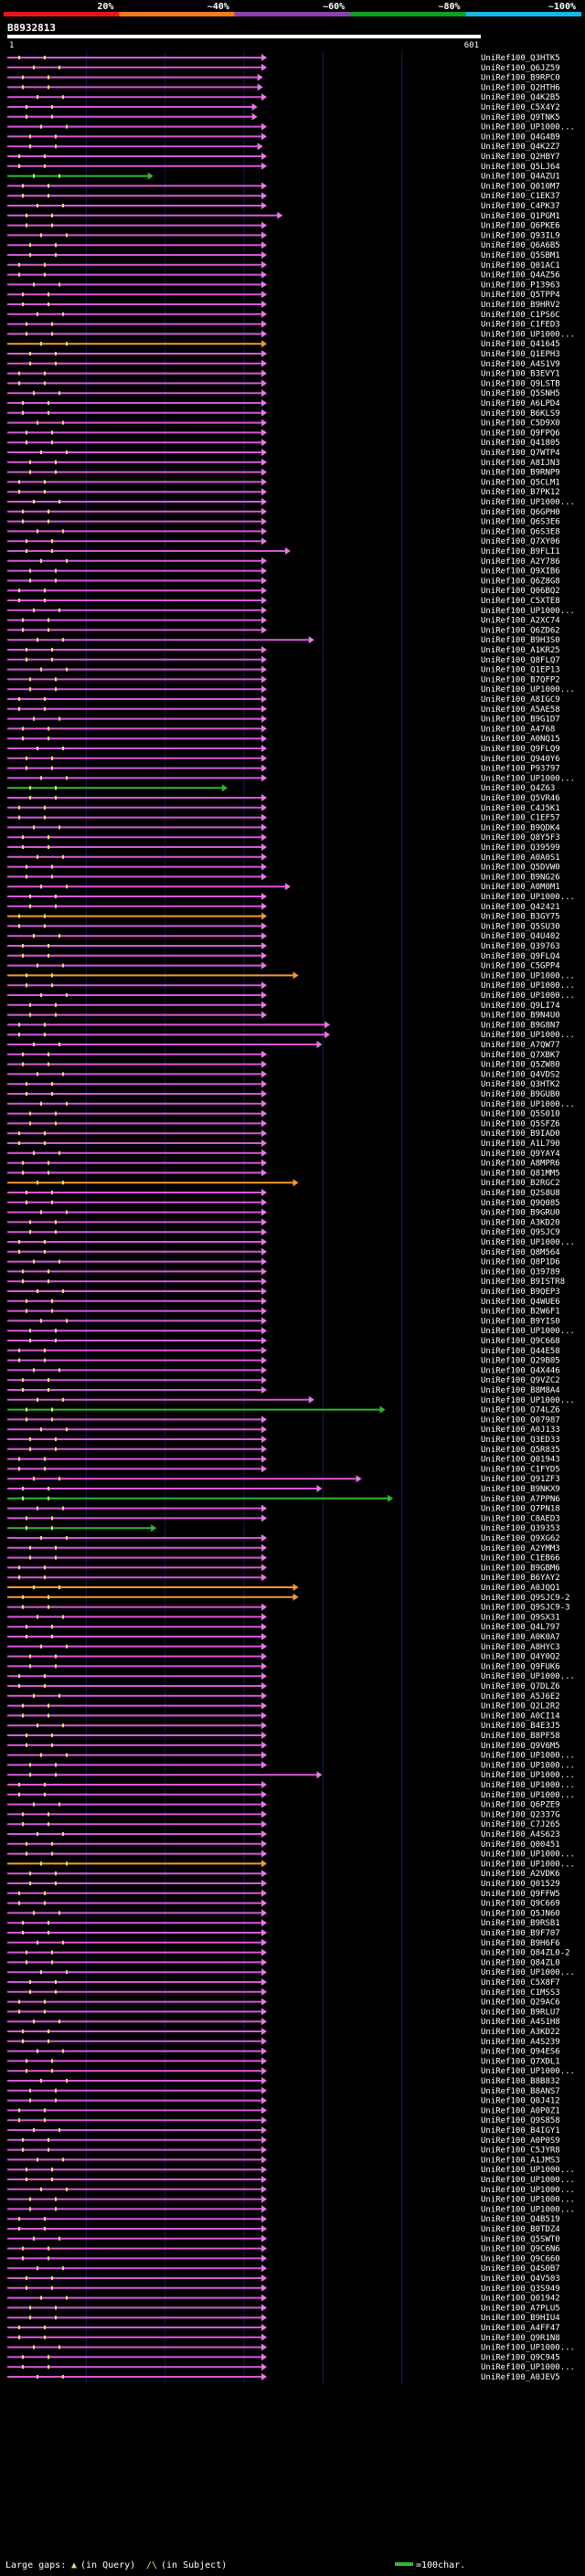  What do you see at coordinates (520, 591) in the screenshot?
I see `hit-label: UniRef100_Q06BQ2` at bounding box center [520, 591].